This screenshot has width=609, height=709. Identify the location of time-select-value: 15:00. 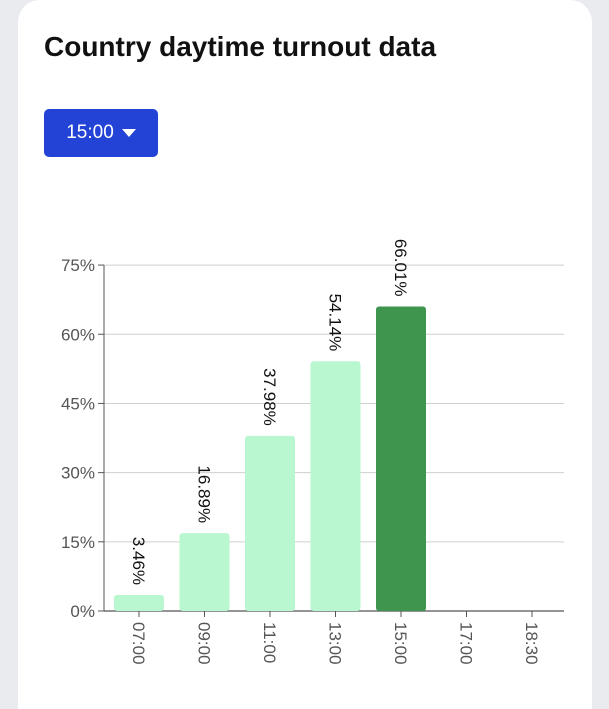
(90, 132).